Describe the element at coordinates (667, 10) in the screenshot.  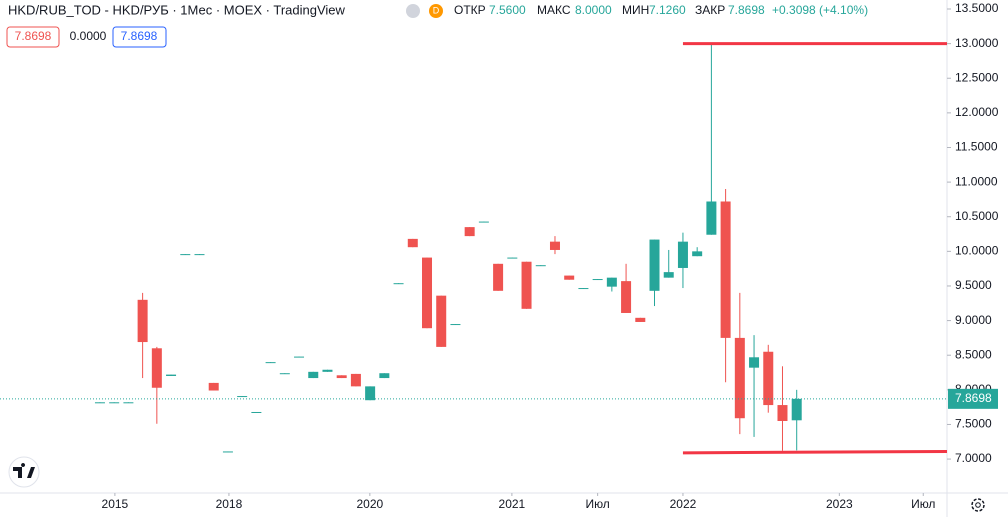
I see `ohlc-value: 7.1260` at that location.